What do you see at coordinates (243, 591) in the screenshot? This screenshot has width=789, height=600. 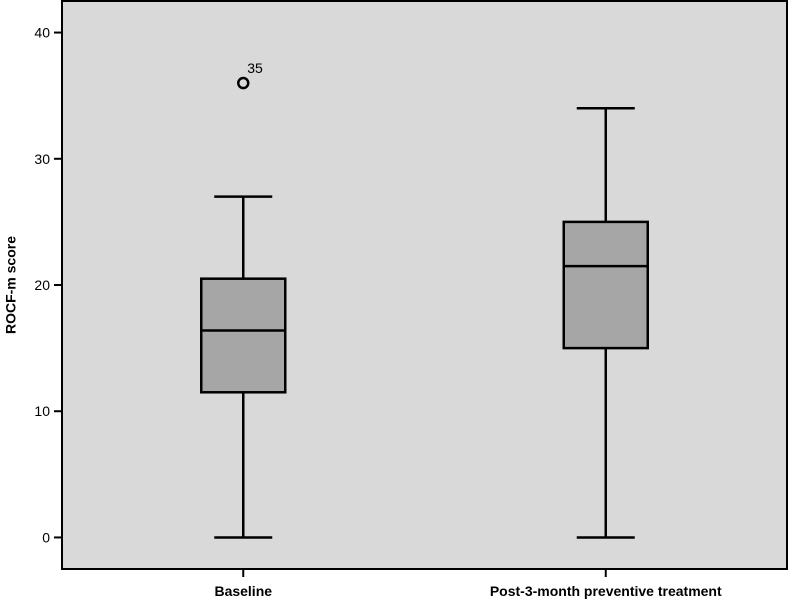 I see `x-category-label-0: Baseline` at bounding box center [243, 591].